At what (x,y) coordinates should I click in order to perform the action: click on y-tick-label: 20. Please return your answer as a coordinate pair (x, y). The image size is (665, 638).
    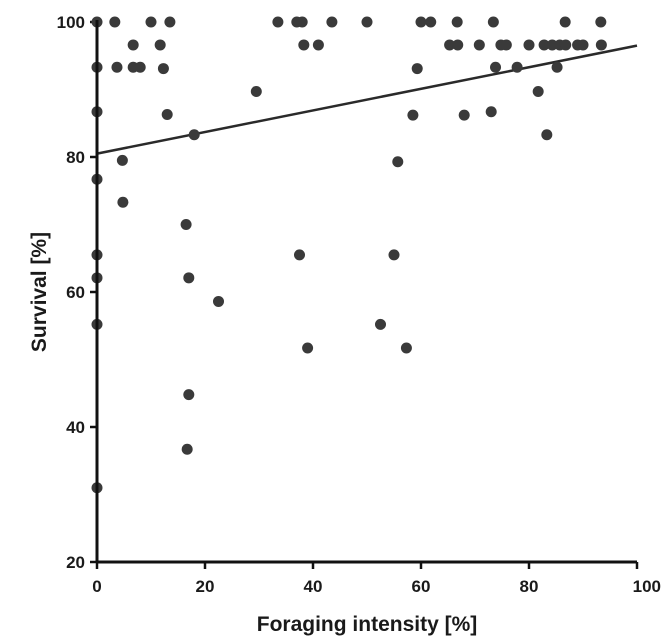
    Looking at the image, I should click on (75, 562).